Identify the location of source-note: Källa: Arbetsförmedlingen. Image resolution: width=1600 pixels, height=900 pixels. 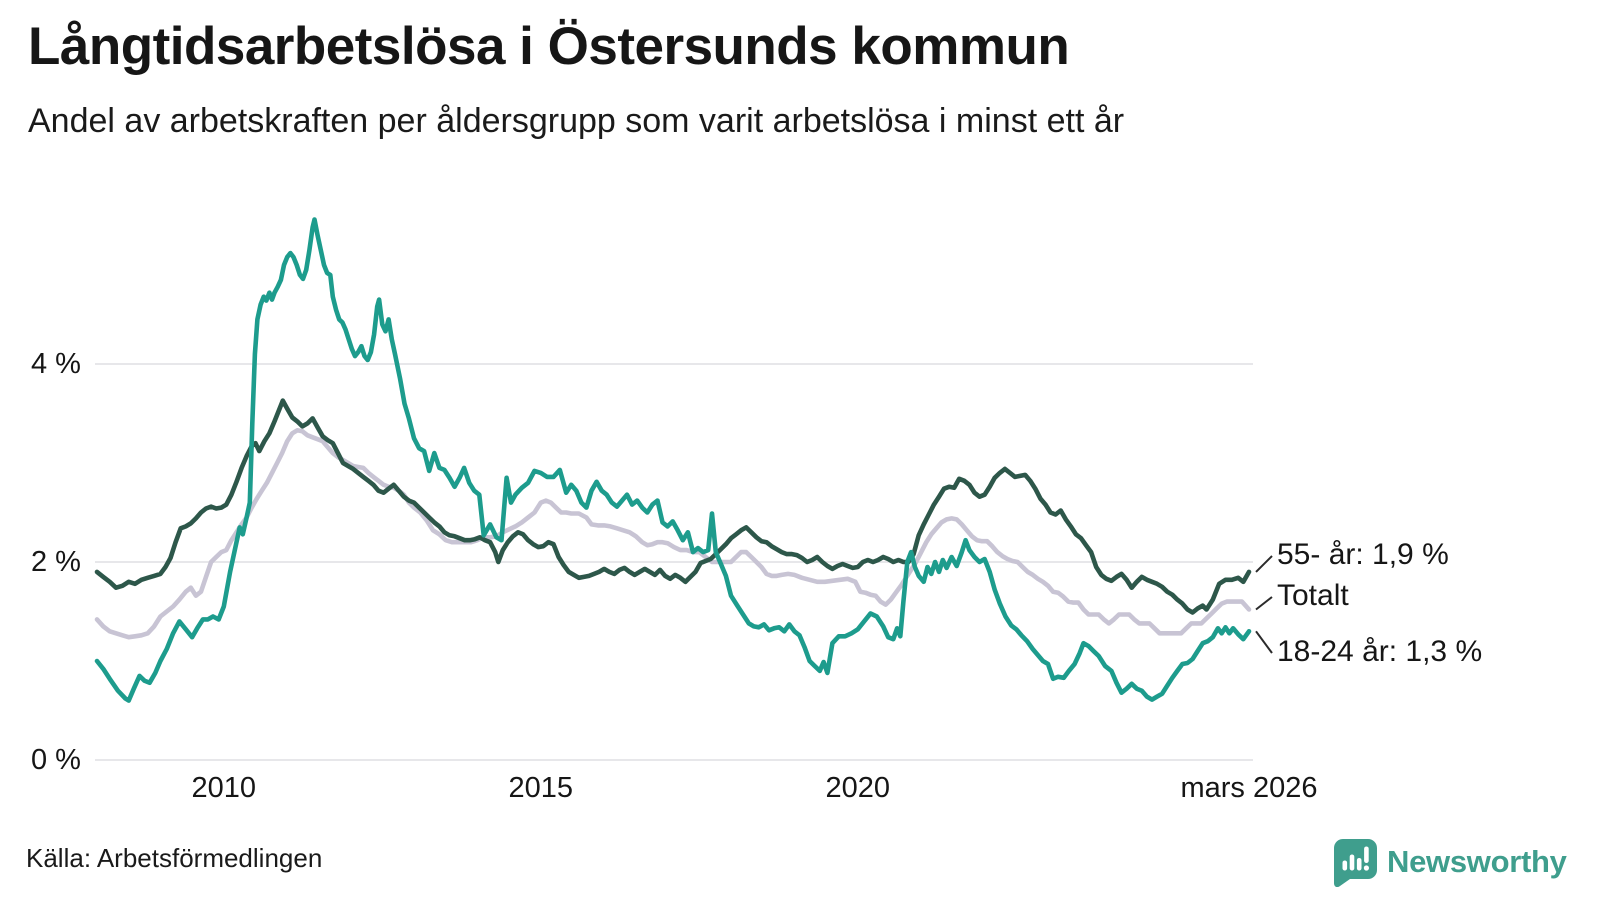
(174, 858).